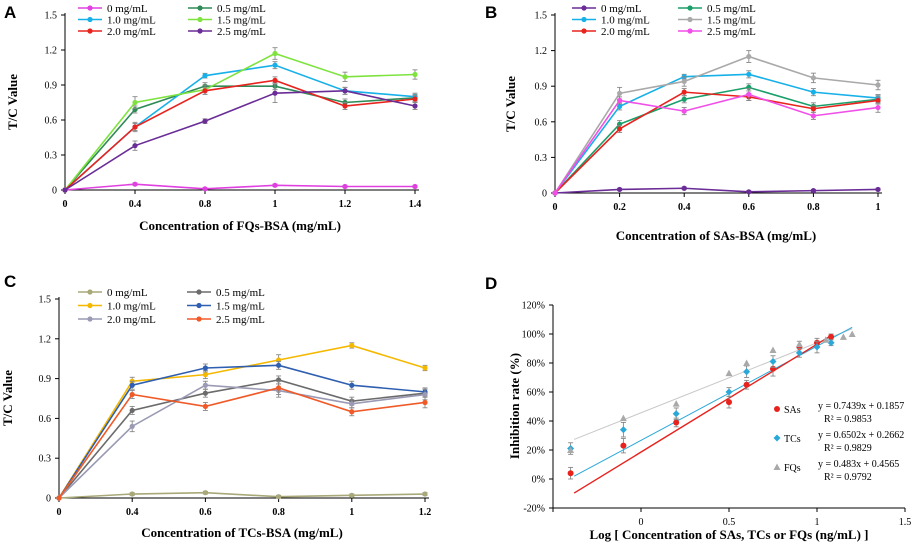 This screenshot has width=913, height=549. What do you see at coordinates (12, 102) in the screenshot?
I see `y-axis-title: T/C Value` at bounding box center [12, 102].